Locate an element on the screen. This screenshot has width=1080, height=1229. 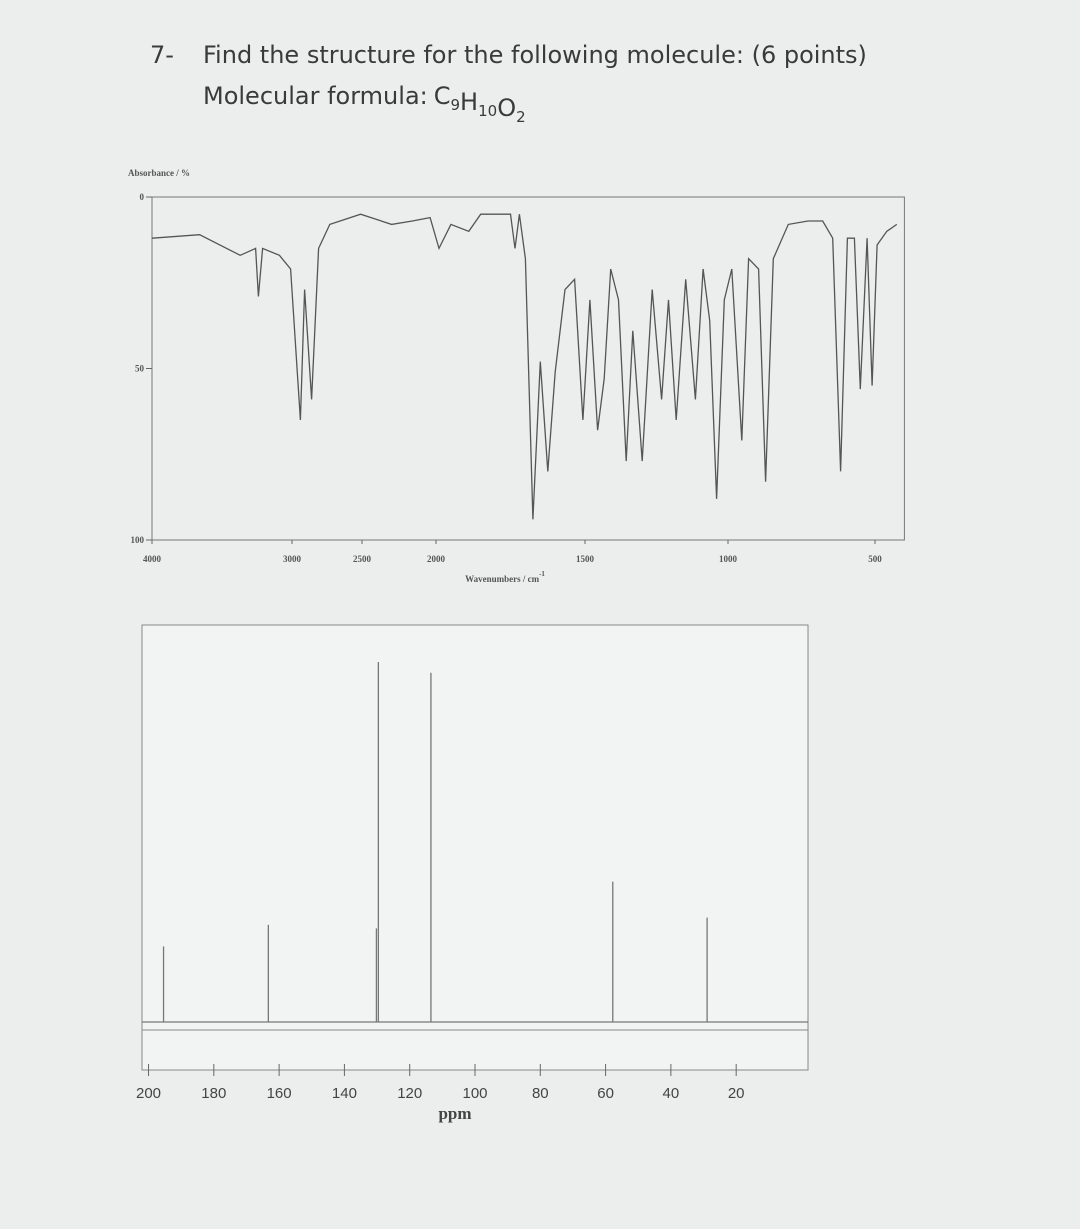
x-tick-label: 140 is located at coordinates (344, 1093).